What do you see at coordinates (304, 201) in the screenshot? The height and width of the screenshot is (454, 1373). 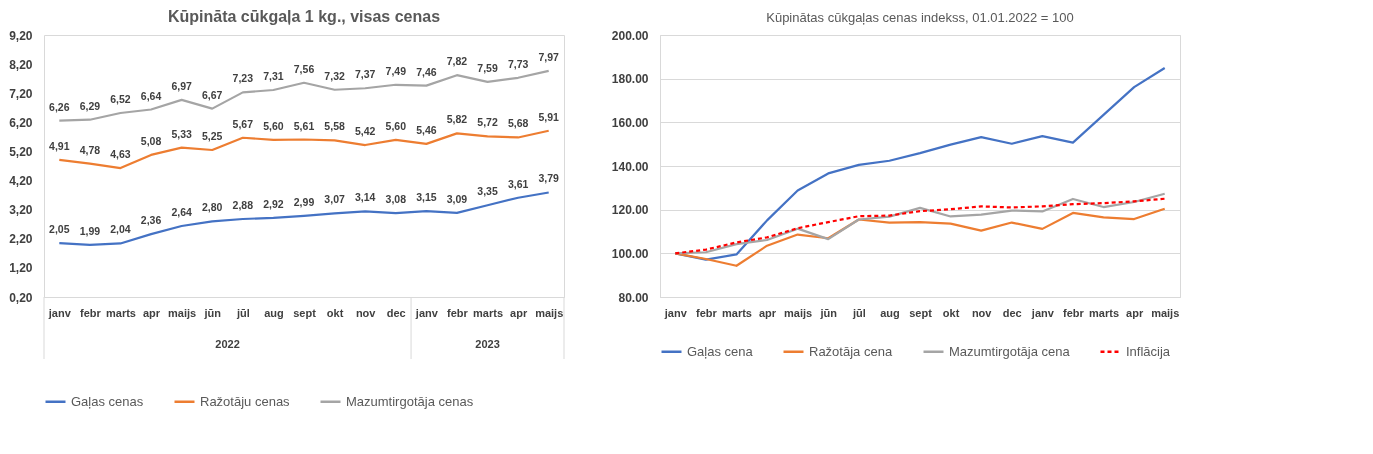 I see `data-label: 2,99` at bounding box center [304, 201].